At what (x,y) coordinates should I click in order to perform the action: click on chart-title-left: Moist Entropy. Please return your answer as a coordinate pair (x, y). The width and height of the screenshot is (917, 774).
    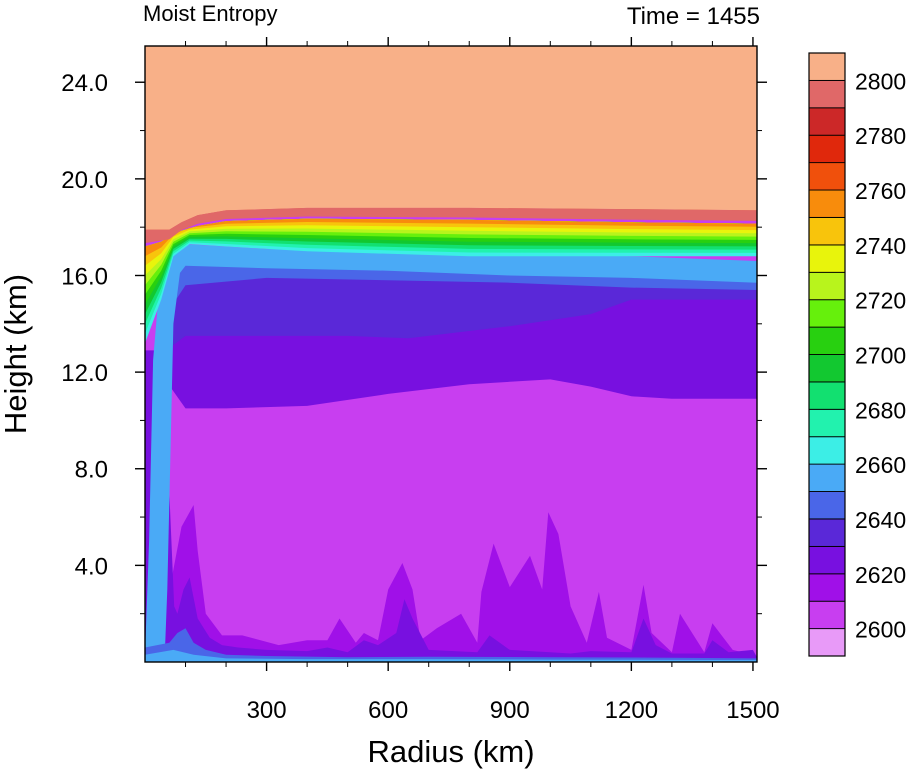
    Looking at the image, I should click on (210, 13).